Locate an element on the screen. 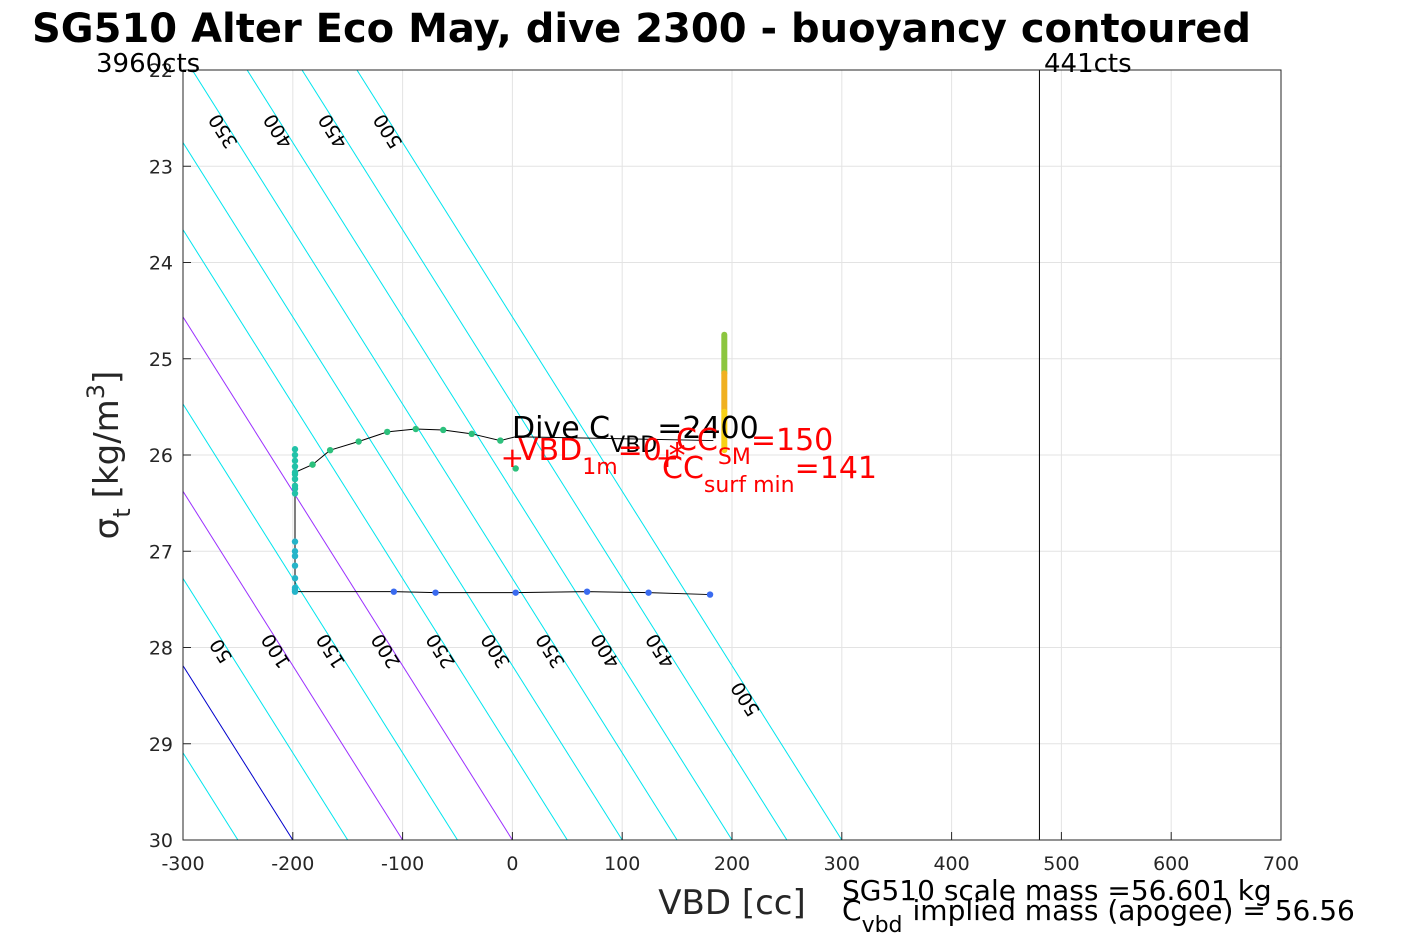  x-tick-label: -200 is located at coordinates (292, 864).